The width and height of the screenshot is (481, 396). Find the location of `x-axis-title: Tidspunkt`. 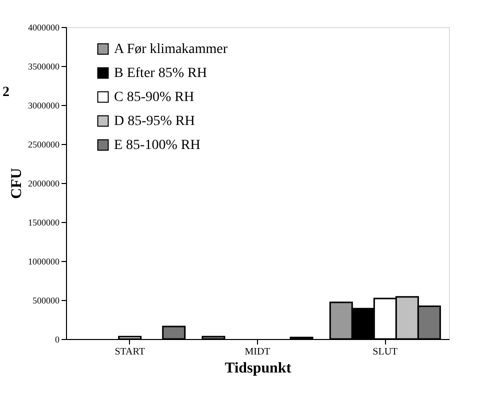

x-axis-title: Tidspunkt is located at coordinates (258, 368).